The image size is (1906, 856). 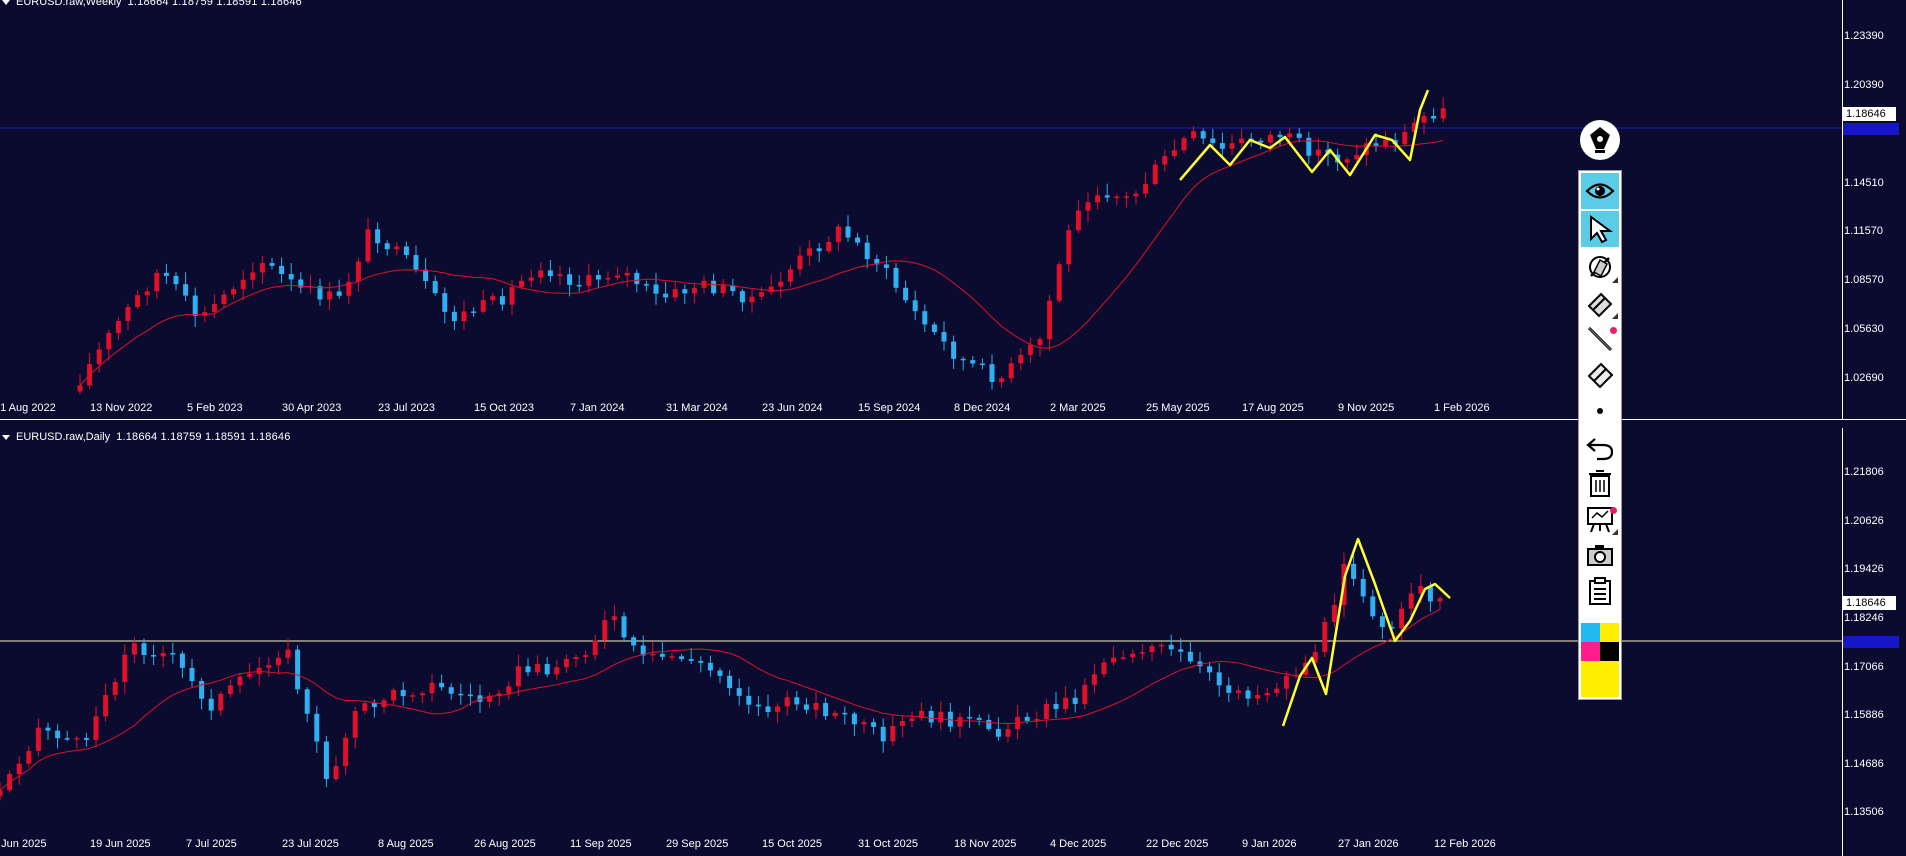 What do you see at coordinates (1600, 591) in the screenshot?
I see `clipboard-button` at bounding box center [1600, 591].